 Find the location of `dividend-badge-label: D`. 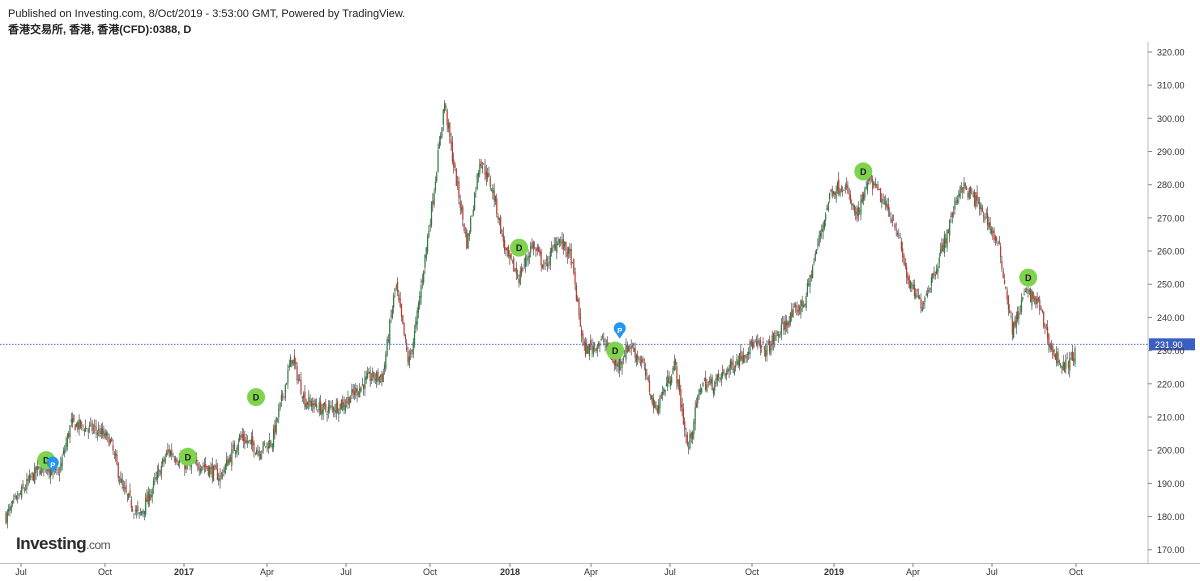

dividend-badge-label: D is located at coordinates (863, 172).